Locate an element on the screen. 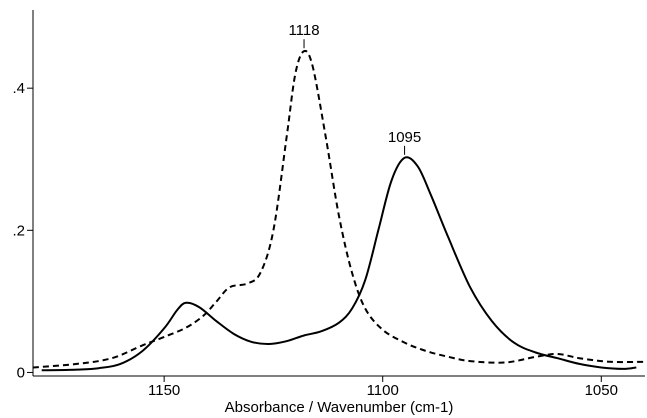 Image resolution: width=647 pixels, height=418 pixels. x-tick-label: 1150 is located at coordinates (164, 390).